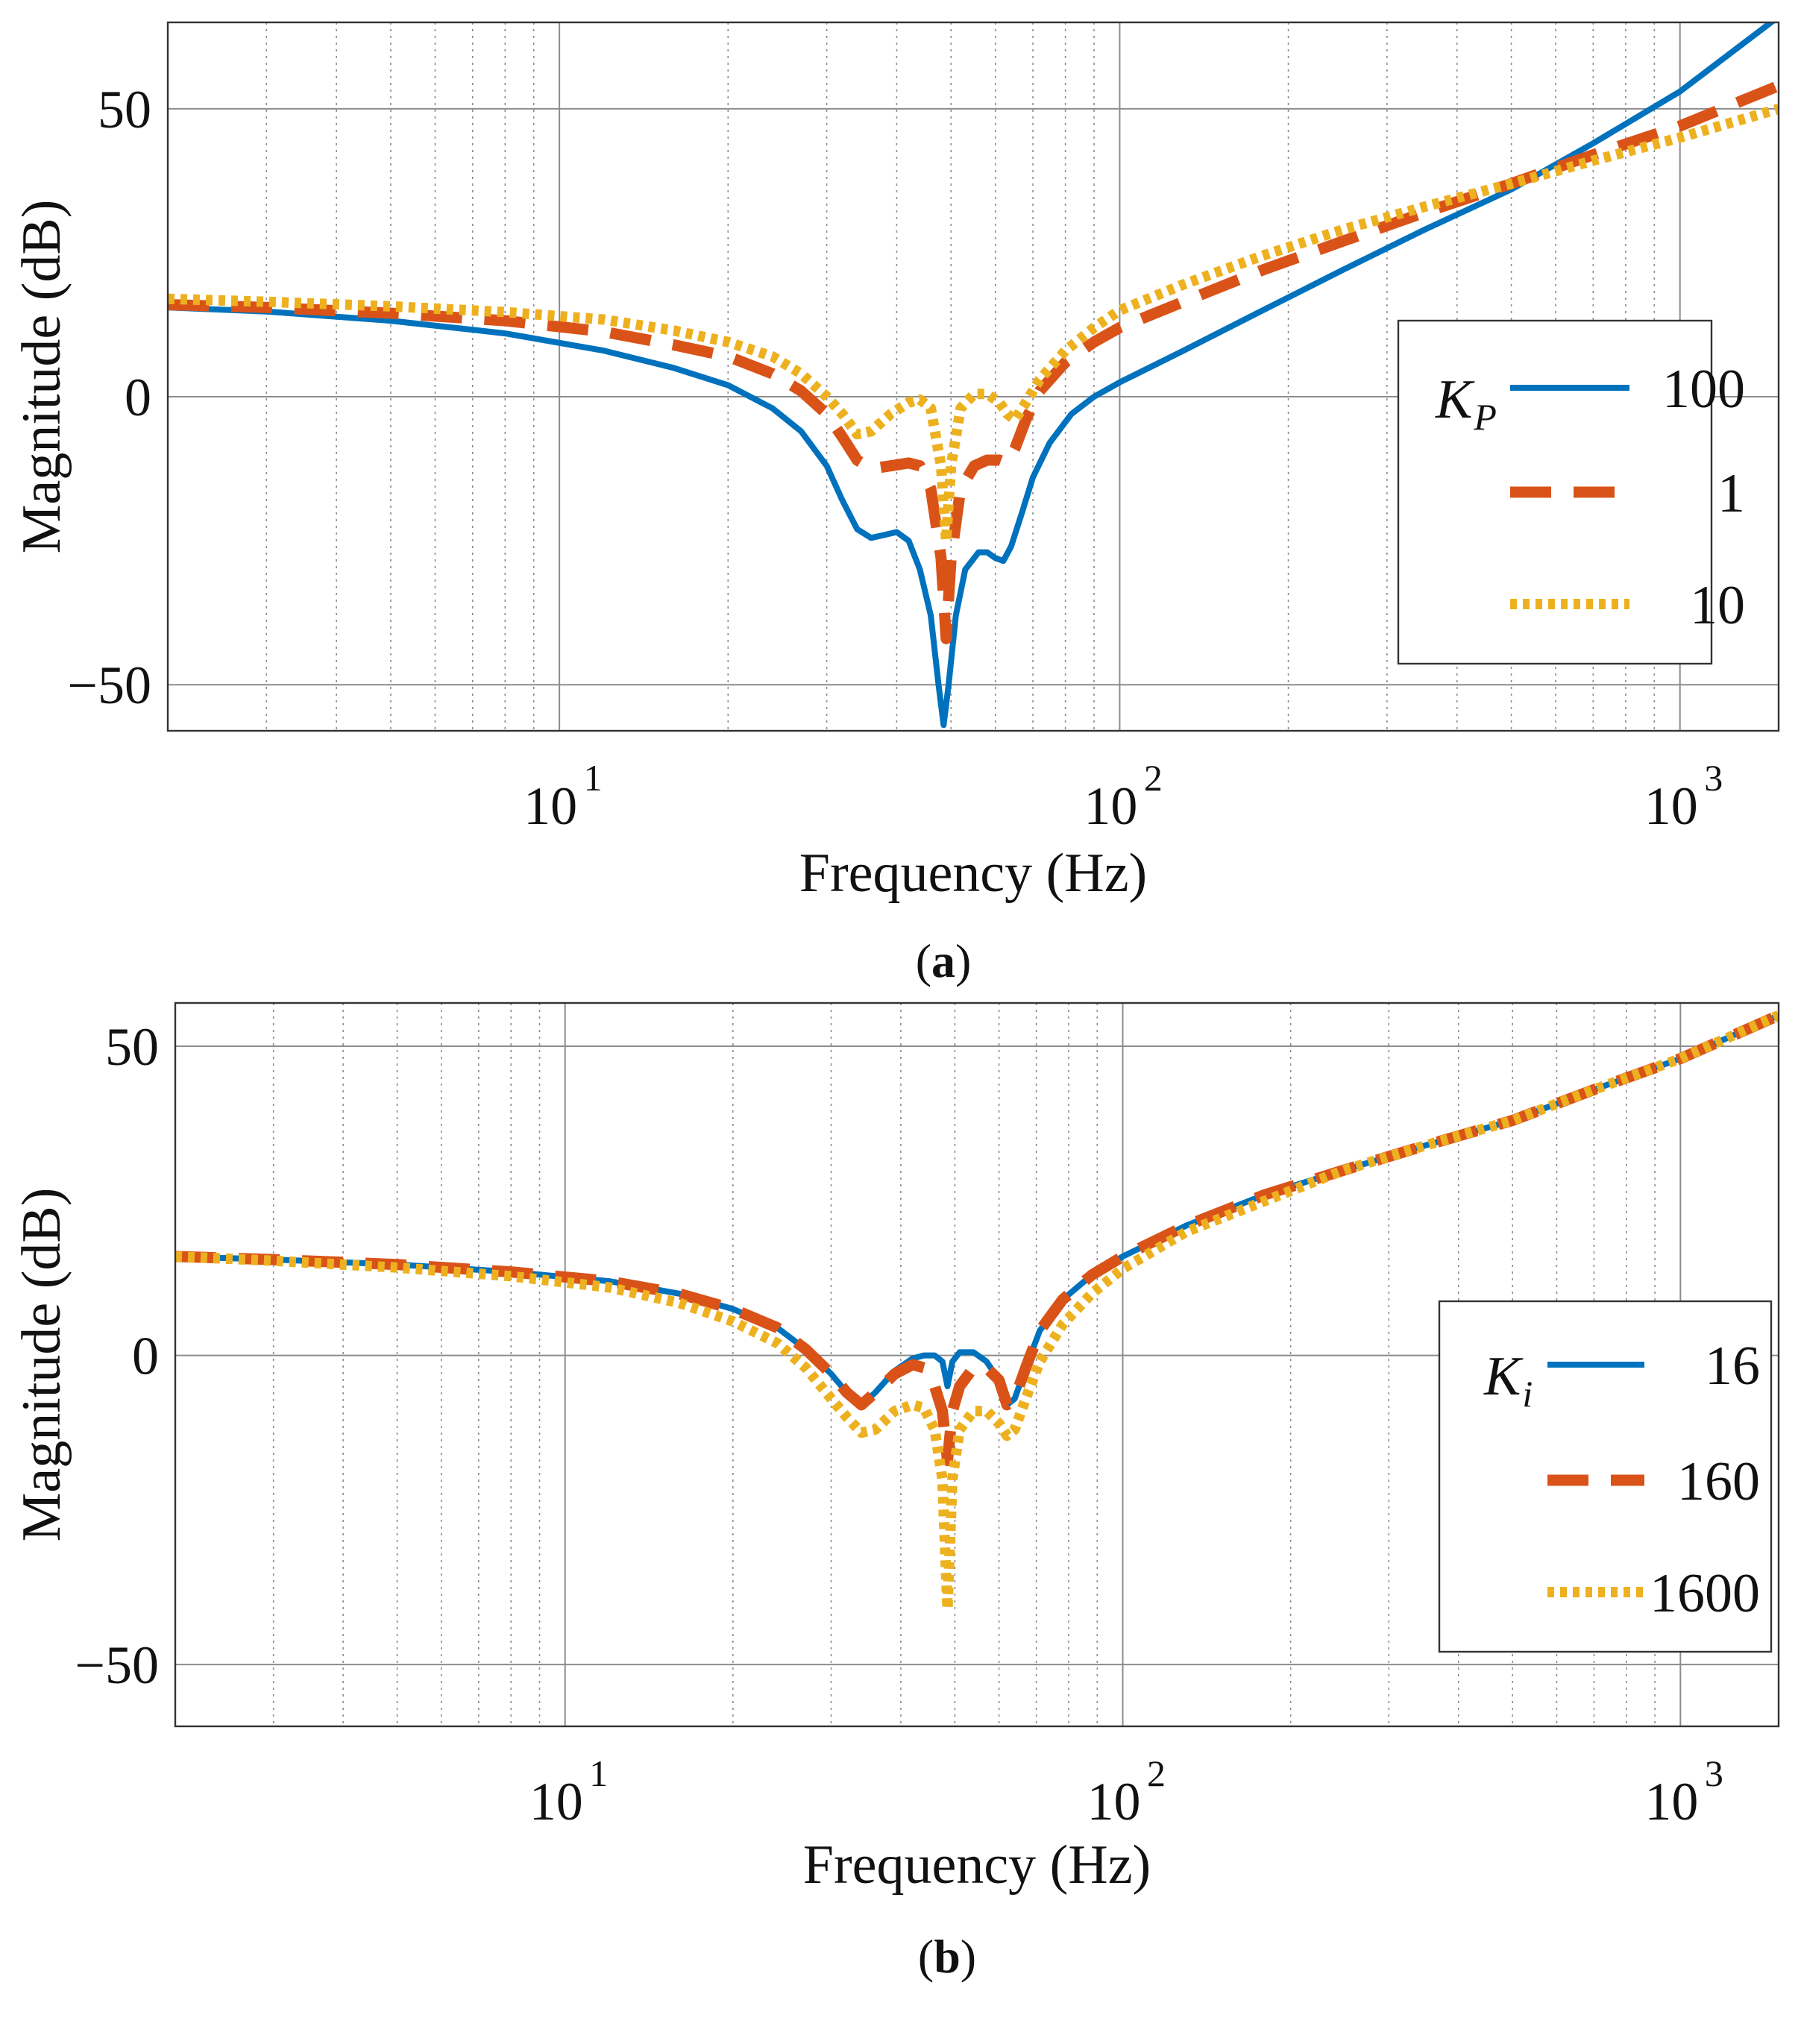 The width and height of the screenshot is (1801, 2044). I want to click on legend-label-1600: 1600, so click(1705, 1593).